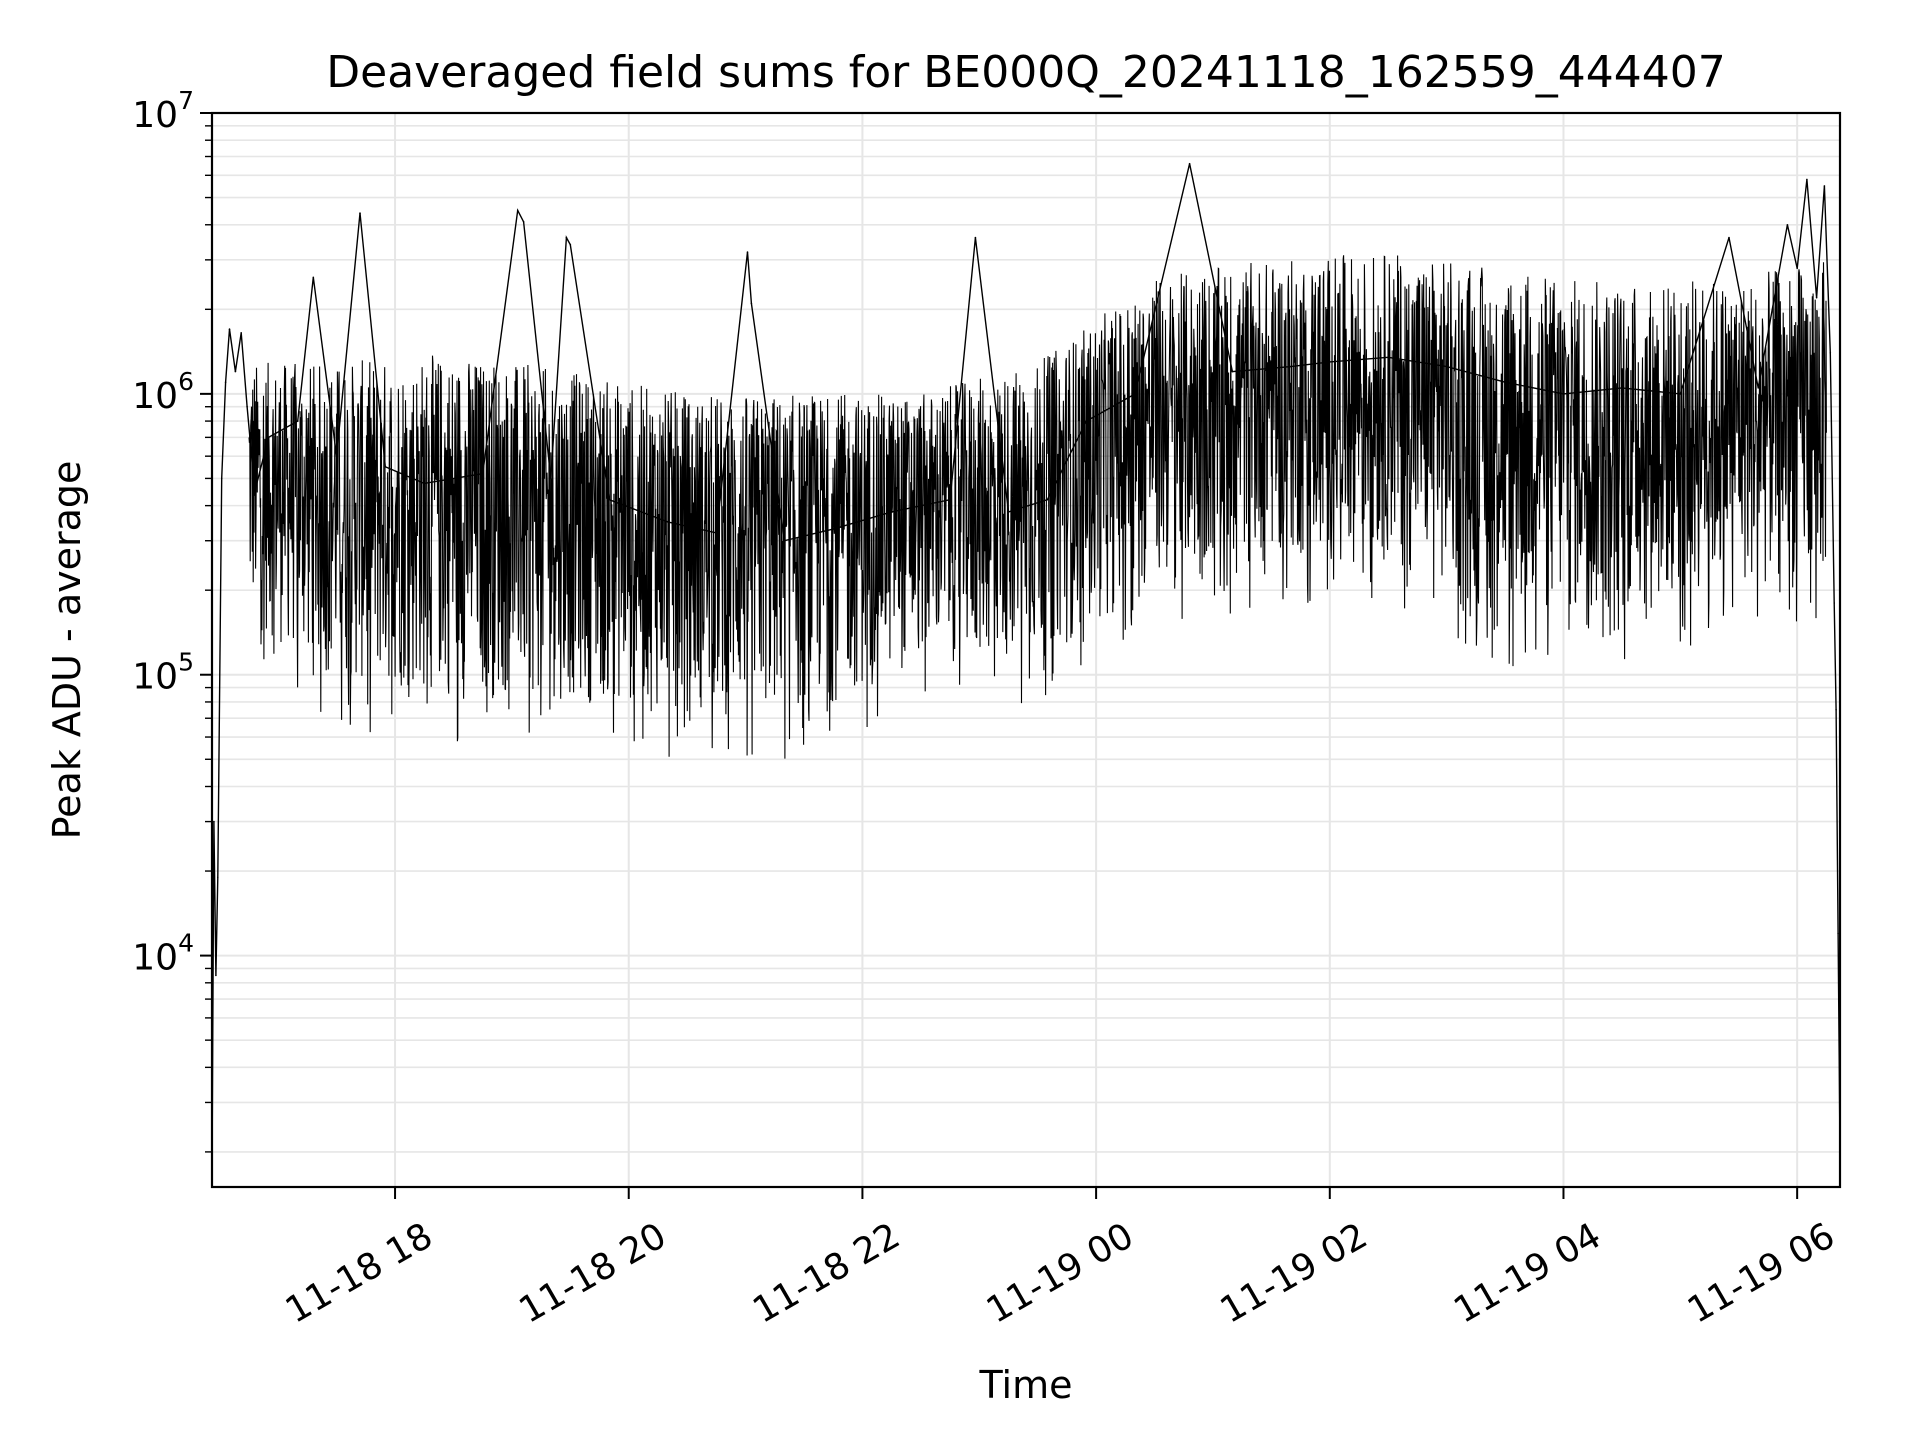 The width and height of the screenshot is (1920, 1444). What do you see at coordinates (1026, 1385) in the screenshot?
I see `x-axis-label: Time` at bounding box center [1026, 1385].